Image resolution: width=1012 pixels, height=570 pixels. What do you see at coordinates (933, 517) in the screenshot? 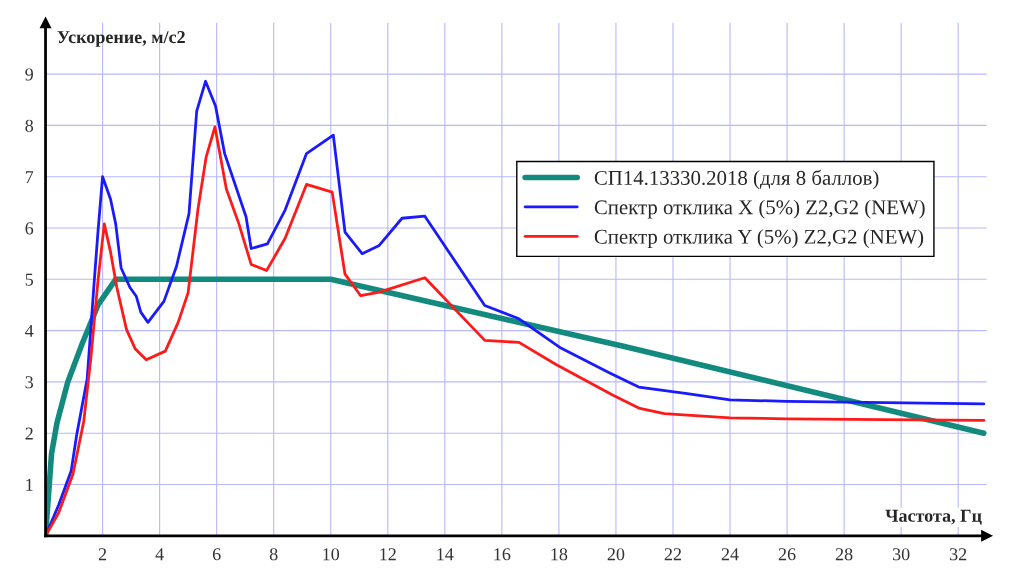
I see `x-axis-title: Частота, Гц` at bounding box center [933, 517].